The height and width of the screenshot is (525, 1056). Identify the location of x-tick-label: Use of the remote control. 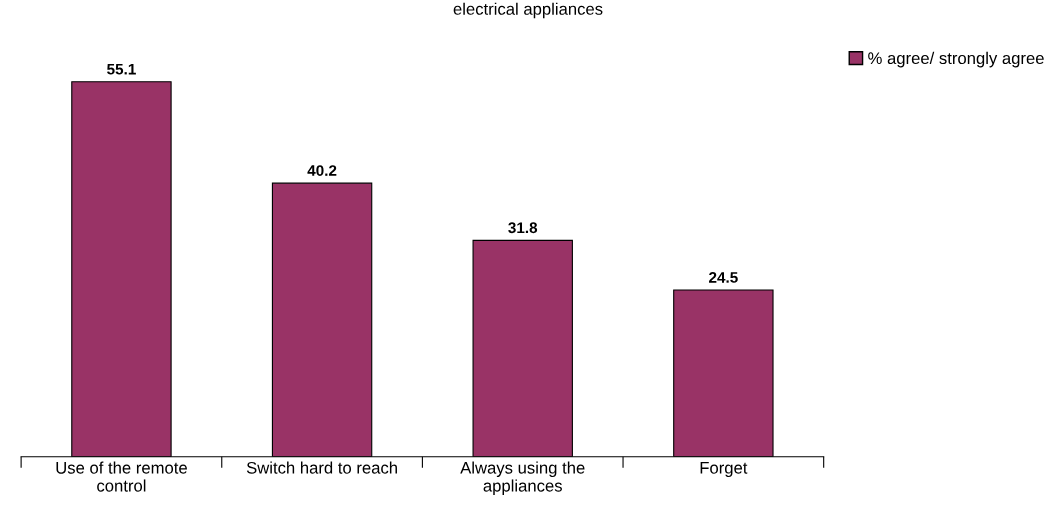
(121, 476).